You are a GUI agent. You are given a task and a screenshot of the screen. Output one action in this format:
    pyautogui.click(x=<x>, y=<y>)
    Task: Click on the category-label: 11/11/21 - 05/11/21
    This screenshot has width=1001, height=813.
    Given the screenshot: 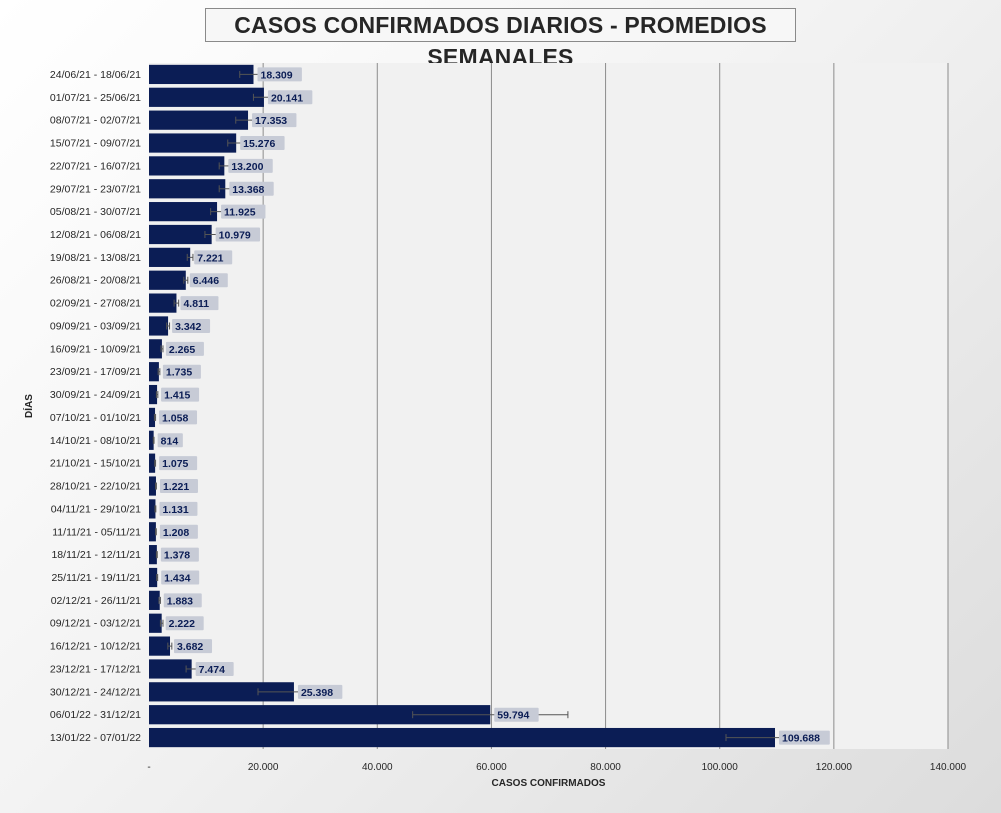 What is the action you would take?
    pyautogui.click(x=96, y=532)
    